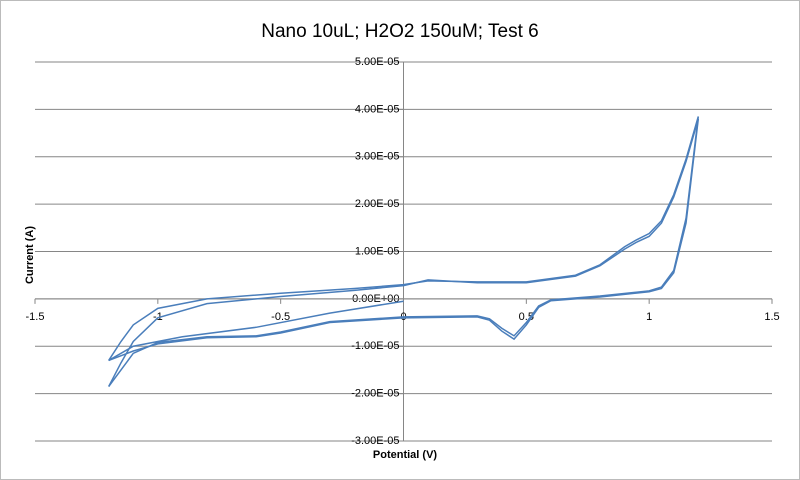 The height and width of the screenshot is (480, 800). Describe the element at coordinates (377, 251) in the screenshot. I see `y-tick-label: 1.00E-05` at that location.